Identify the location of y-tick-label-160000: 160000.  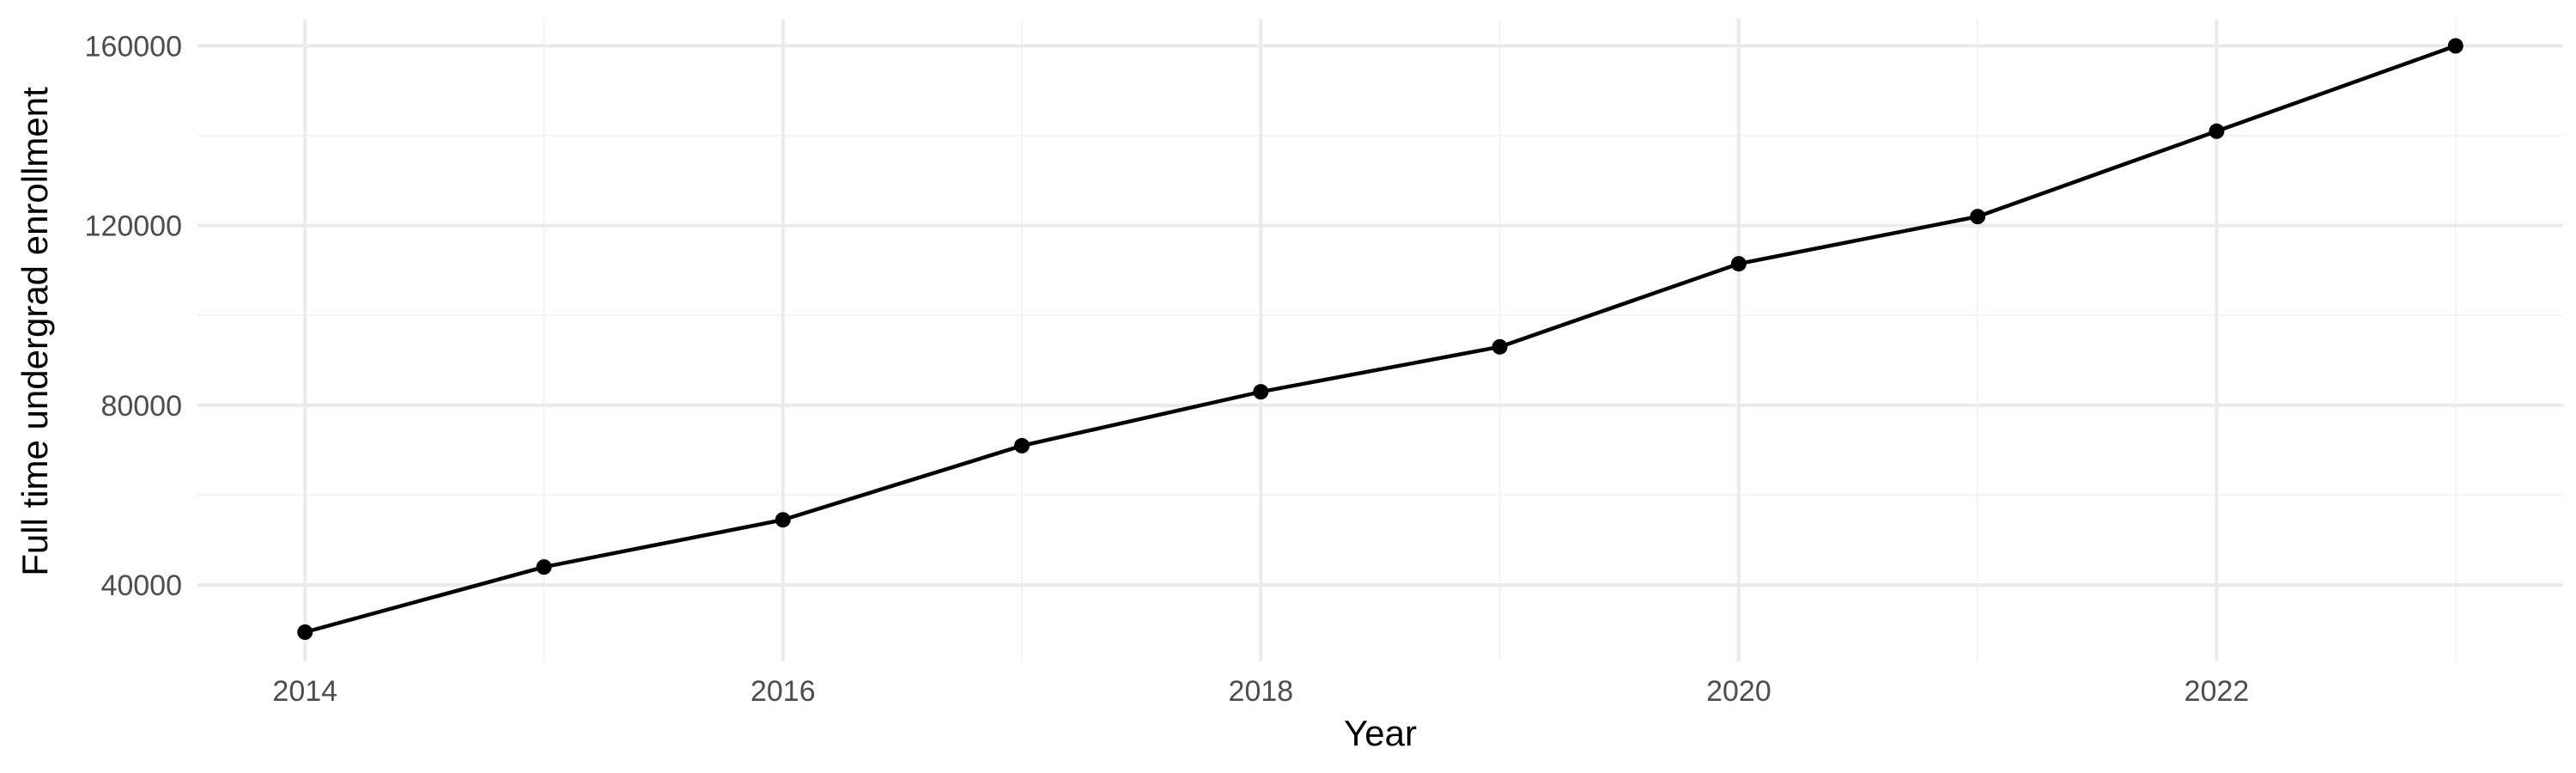
(133, 46).